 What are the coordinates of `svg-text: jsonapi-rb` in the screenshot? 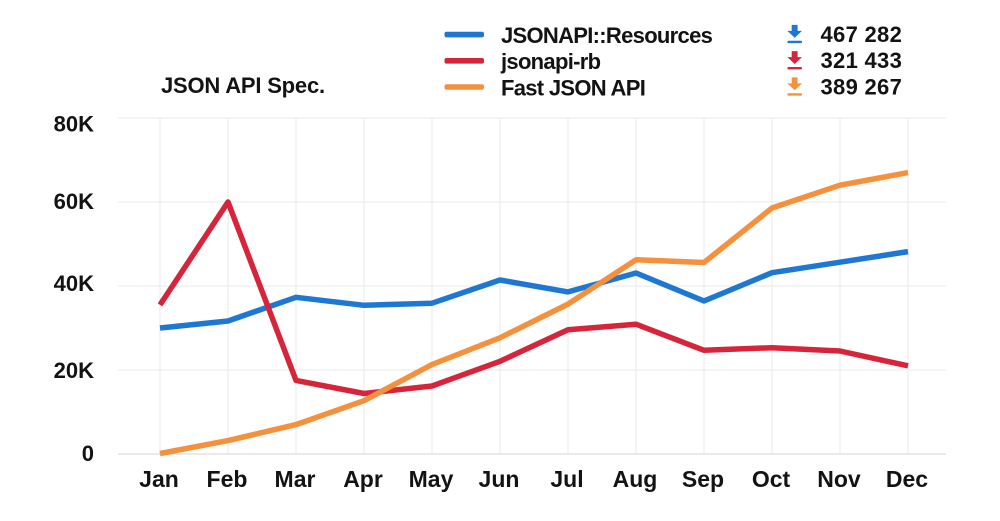 It's located at (550, 61).